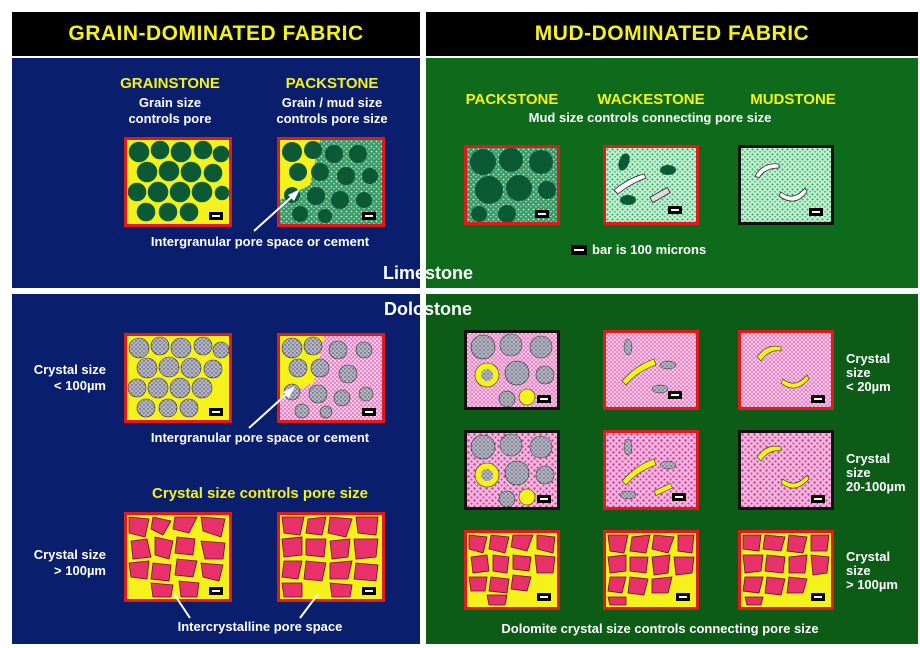 The image size is (920, 648). What do you see at coordinates (868, 386) in the screenshot?
I see `right-row1-label-3: < 20µm` at bounding box center [868, 386].